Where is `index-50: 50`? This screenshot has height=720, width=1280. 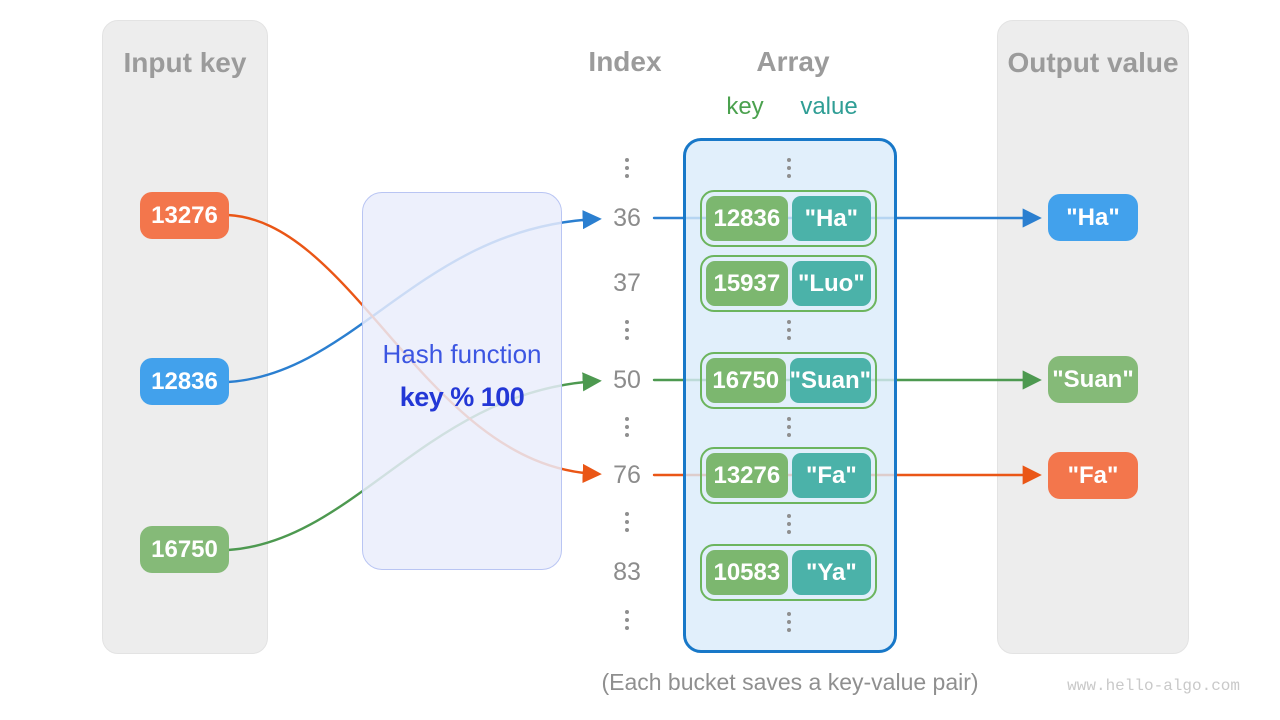
index-50: 50 is located at coordinates (627, 380).